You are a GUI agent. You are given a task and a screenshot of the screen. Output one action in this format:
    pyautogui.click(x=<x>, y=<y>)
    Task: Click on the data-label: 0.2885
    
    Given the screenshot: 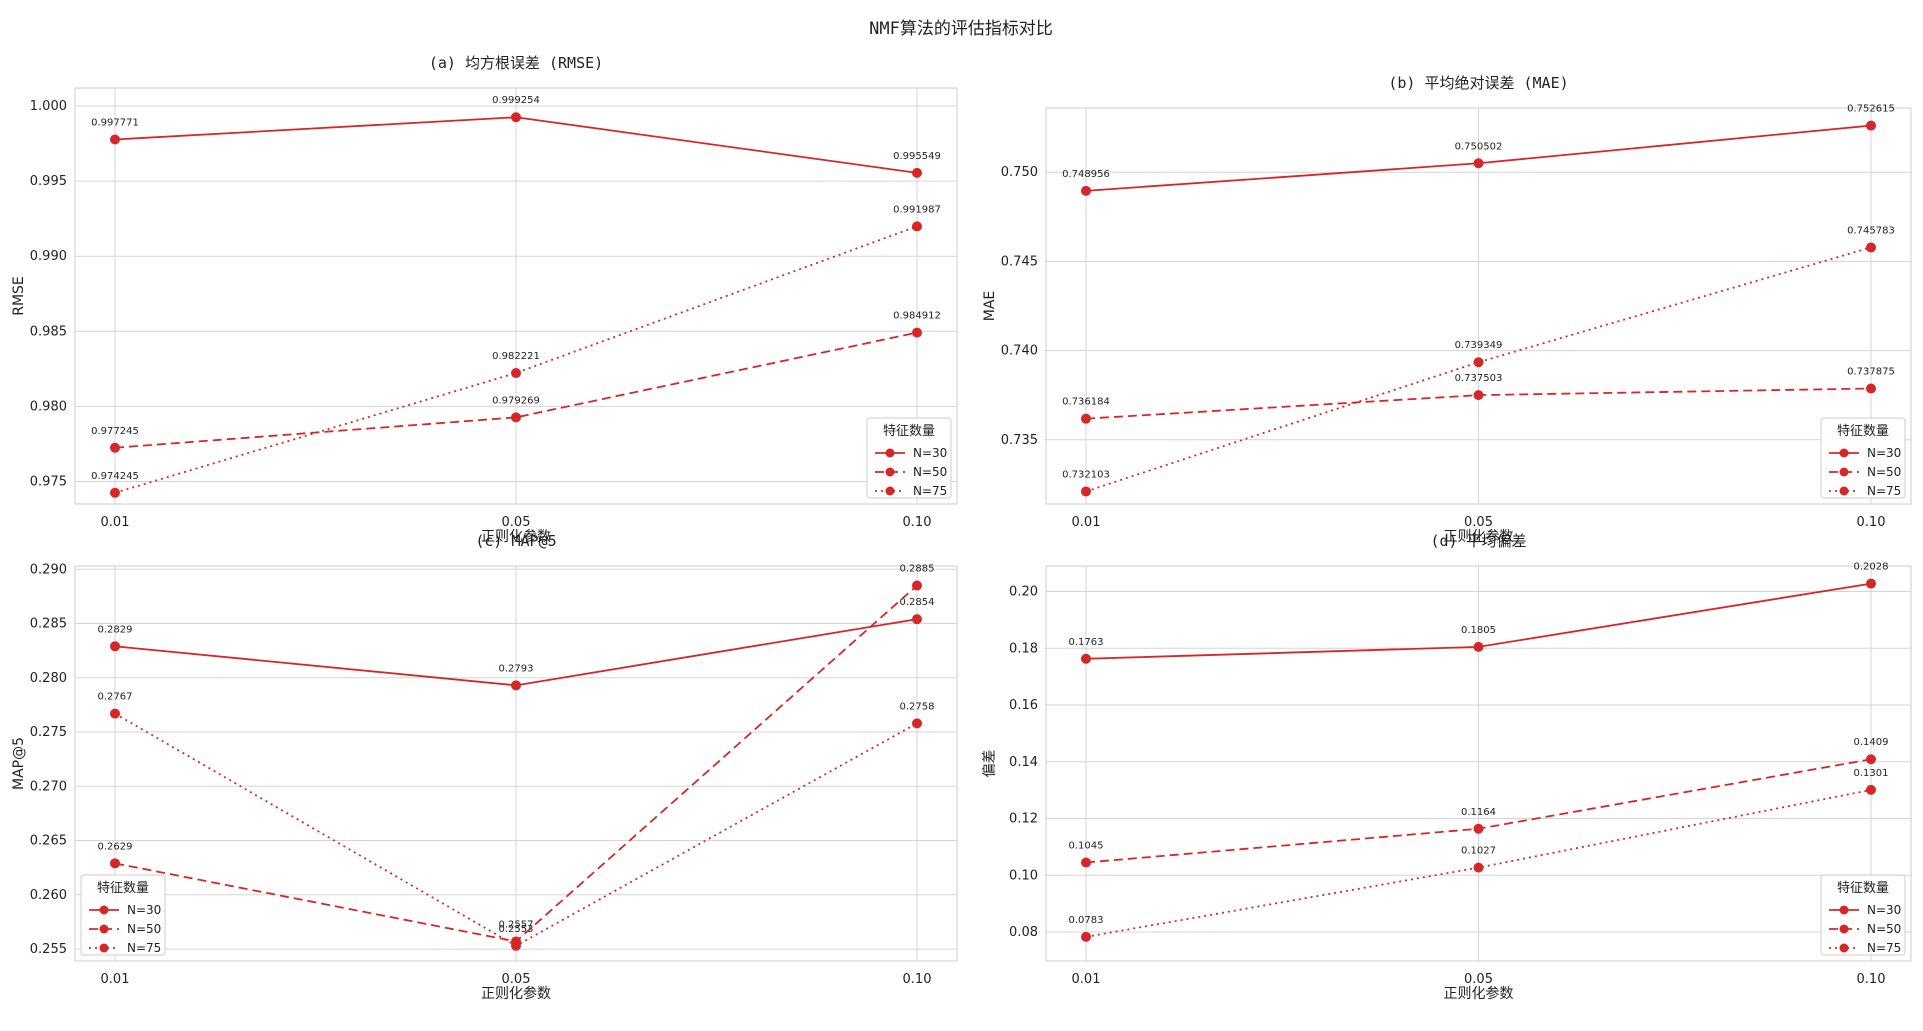 What is the action you would take?
    pyautogui.click(x=917, y=569)
    